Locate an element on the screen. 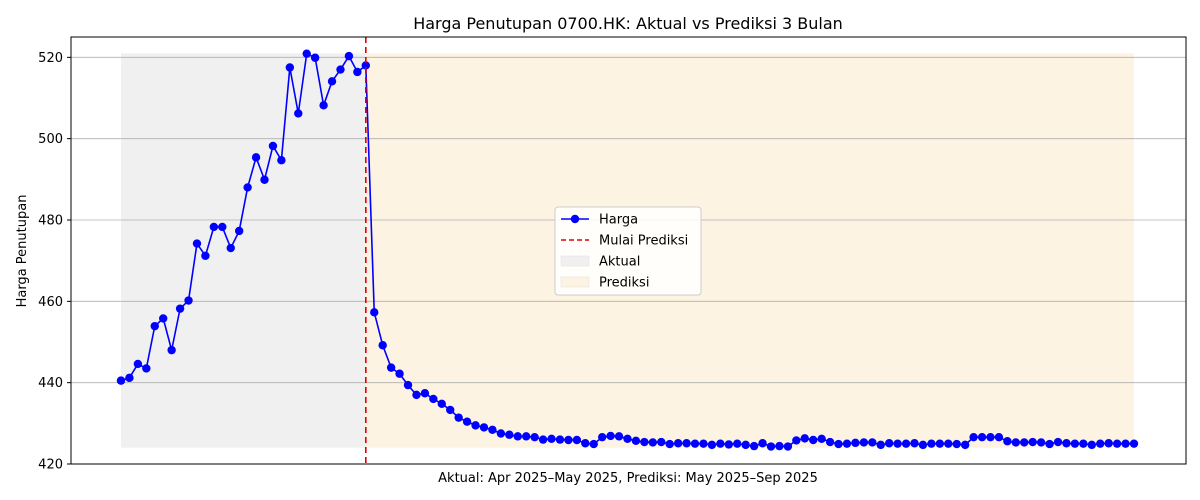  legend-label-mulai-prediksi: Mulai Prediksi is located at coordinates (643, 241).